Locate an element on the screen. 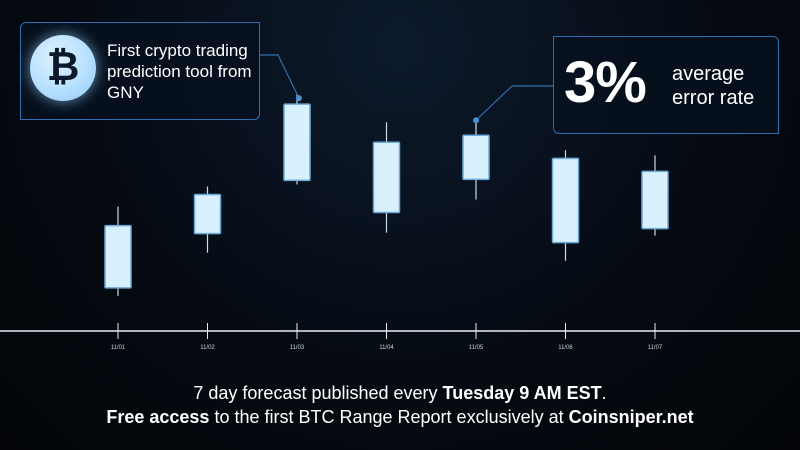  x-tick-label: 11/02 is located at coordinates (207, 348).